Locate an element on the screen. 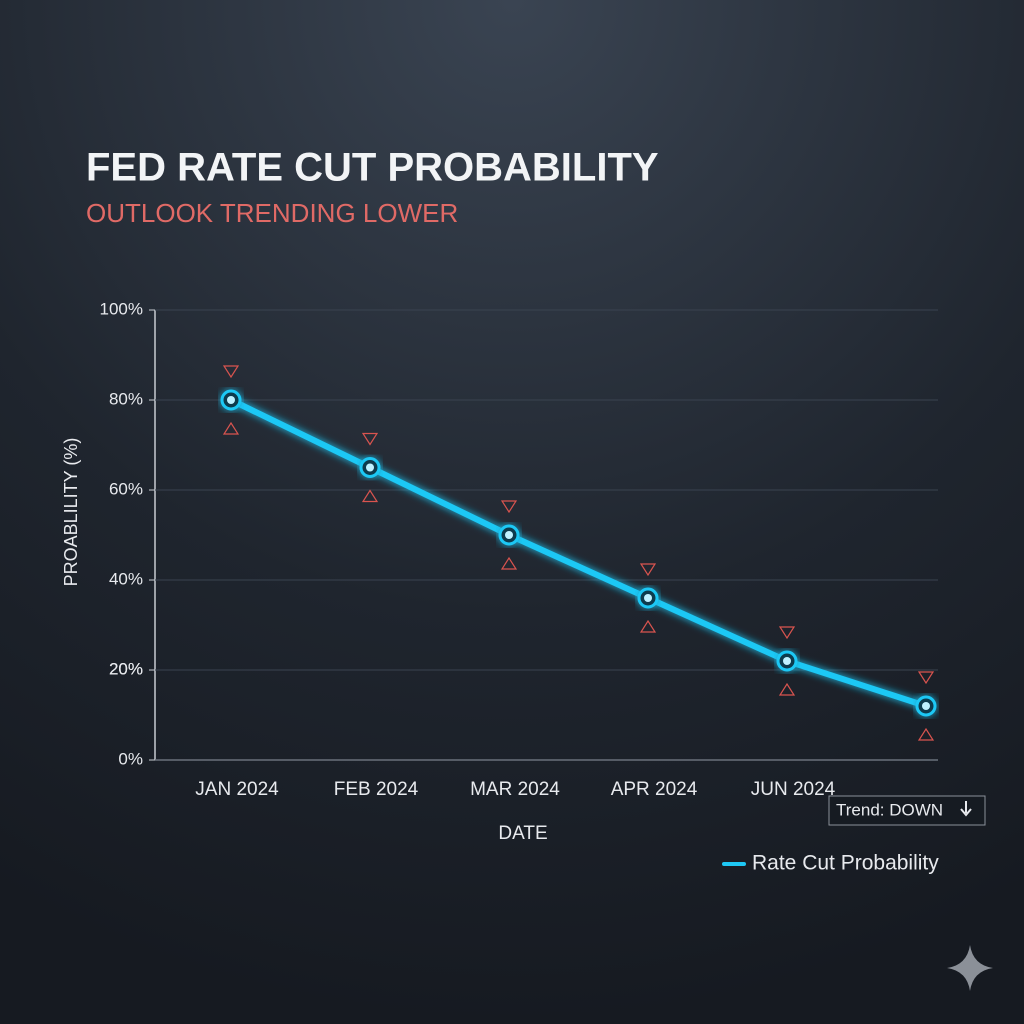  x-tick-label: APR 2024 is located at coordinates (654, 789).